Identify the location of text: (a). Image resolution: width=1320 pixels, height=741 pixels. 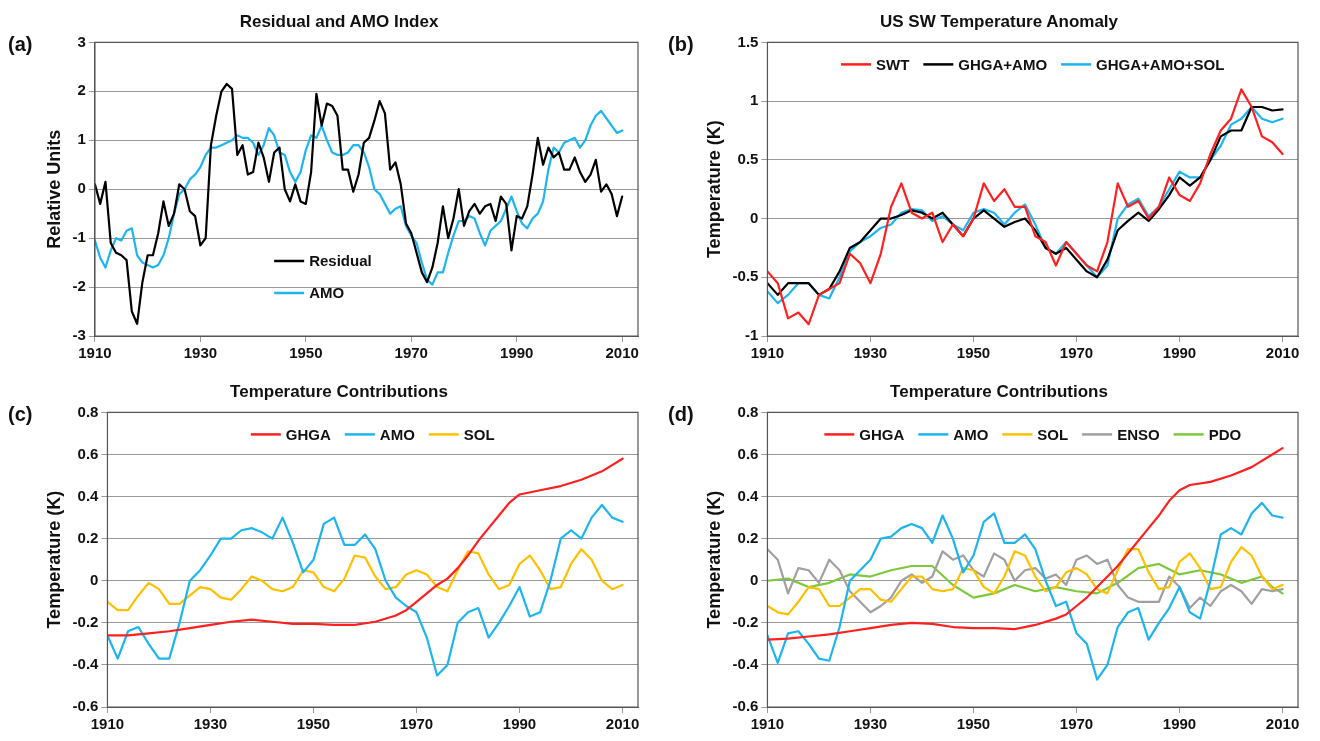
(20, 43).